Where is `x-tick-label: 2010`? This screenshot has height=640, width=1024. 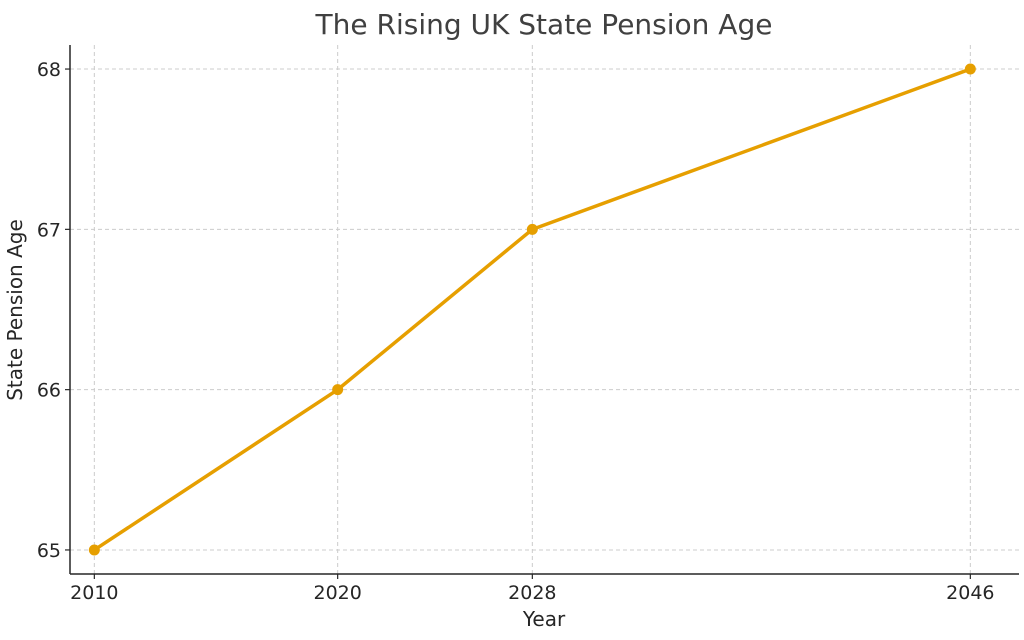 x-tick-label: 2010 is located at coordinates (94, 593).